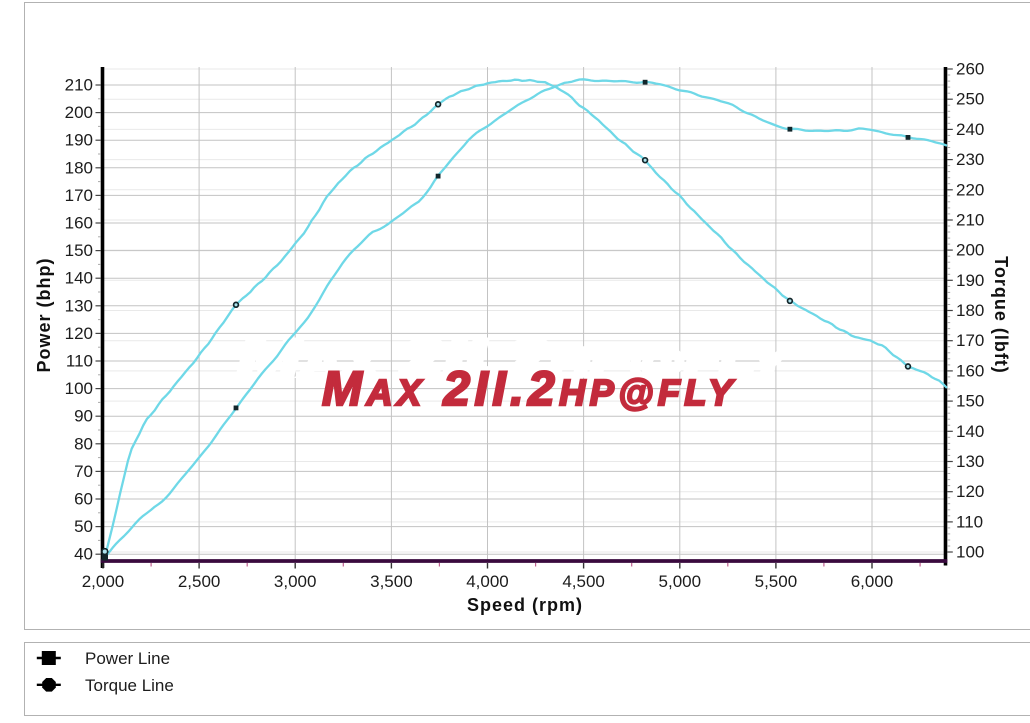 The image size is (1030, 723). What do you see at coordinates (127, 658) in the screenshot?
I see `svg-text: Power Line` at bounding box center [127, 658].